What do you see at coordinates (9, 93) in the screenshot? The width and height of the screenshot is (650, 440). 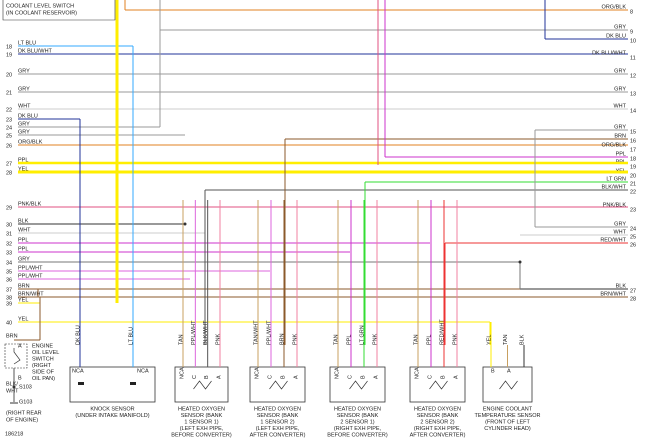 I see `left-pin: 21` at bounding box center [9, 93].